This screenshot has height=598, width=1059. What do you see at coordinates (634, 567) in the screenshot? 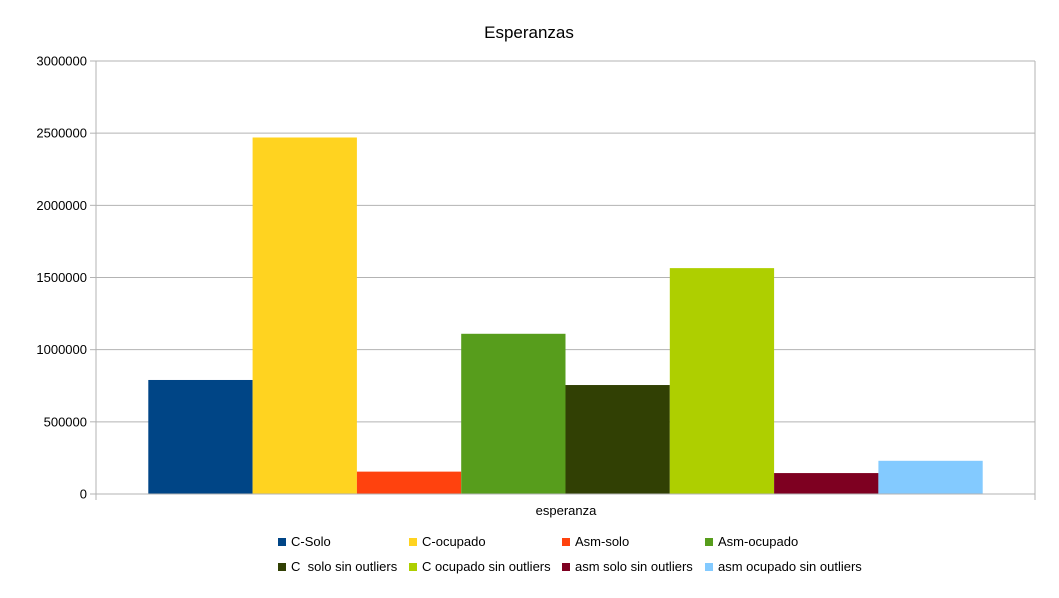
I see `legend-label: asm solo sin outliers` at bounding box center [634, 567].